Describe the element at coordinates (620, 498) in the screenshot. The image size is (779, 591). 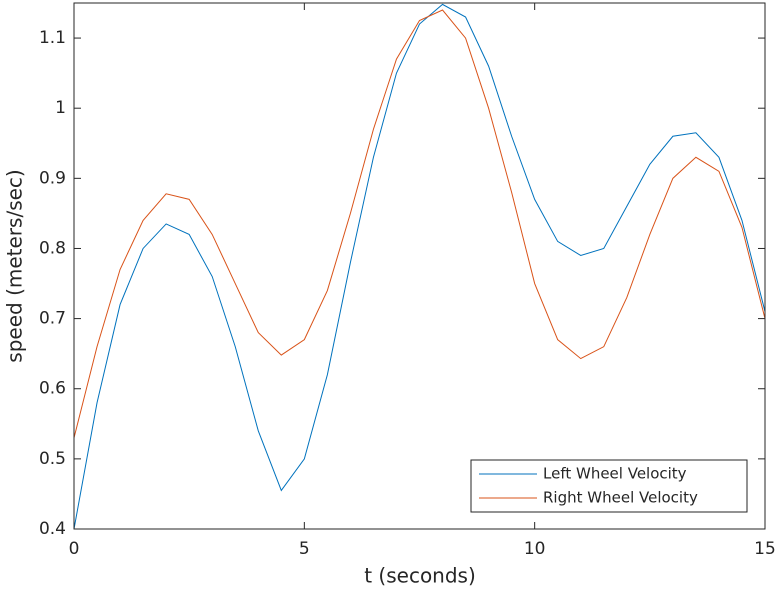
I see `legend-label: Right Wheel Velocity` at that location.